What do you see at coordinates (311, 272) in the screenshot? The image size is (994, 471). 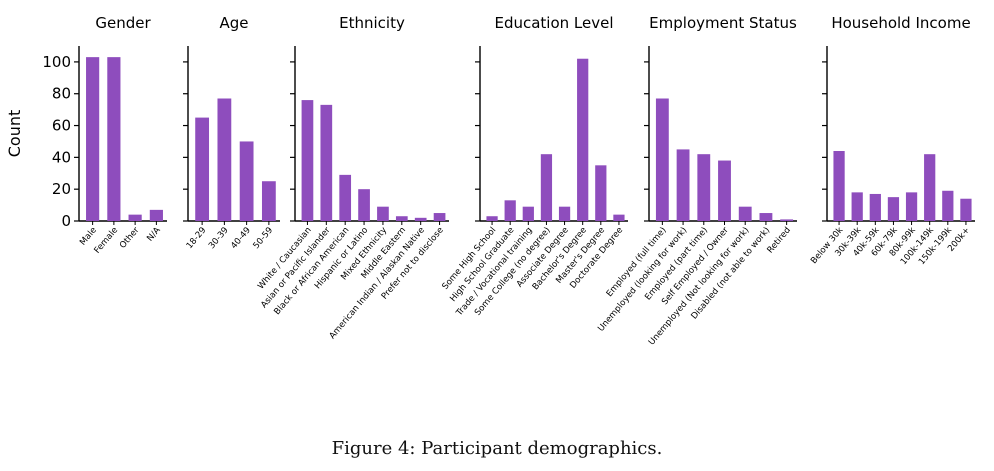 I see `panel-3-category-label: Black or African American` at bounding box center [311, 272].